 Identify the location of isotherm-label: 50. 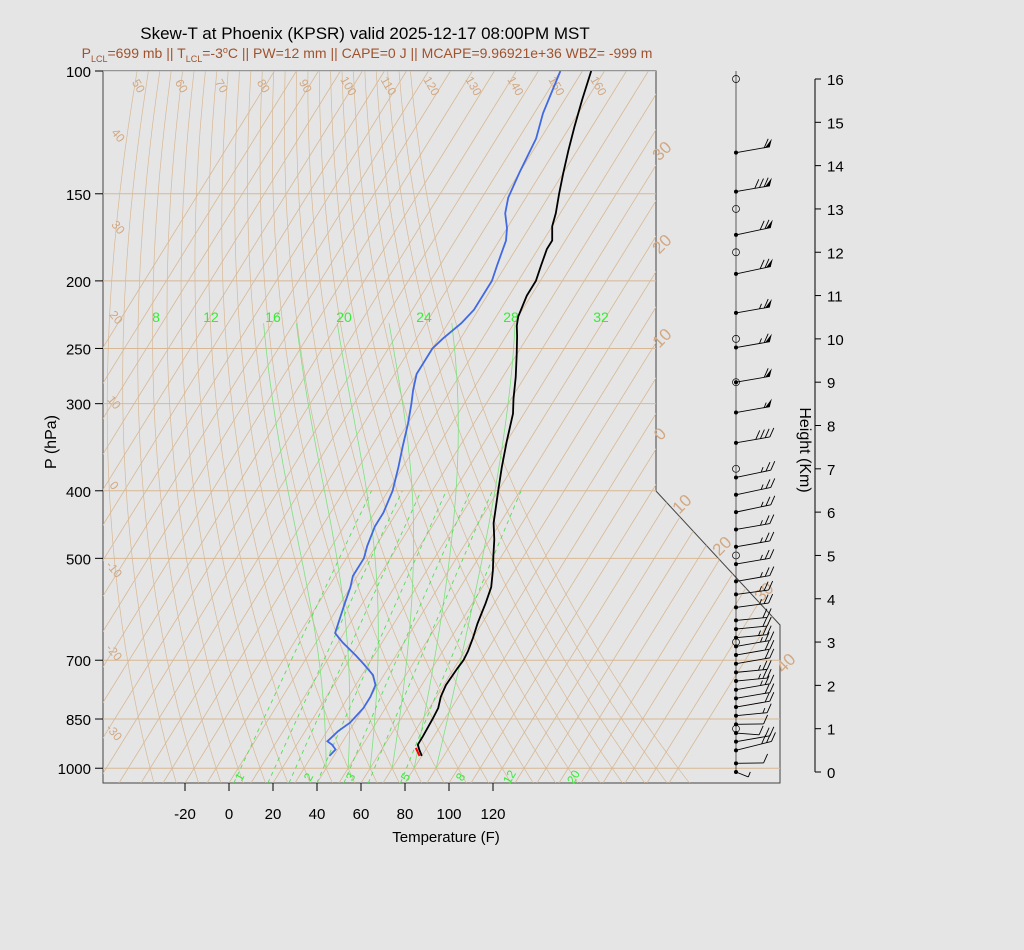
(138, 86).